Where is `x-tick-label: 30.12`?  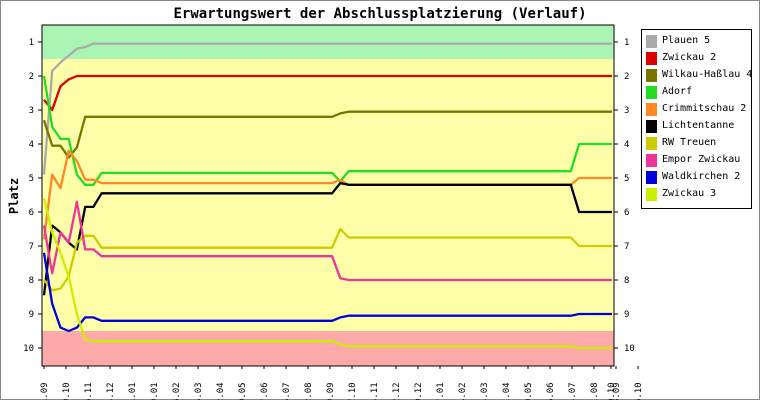
x-tick-label: 30.12 is located at coordinates (419, 391).